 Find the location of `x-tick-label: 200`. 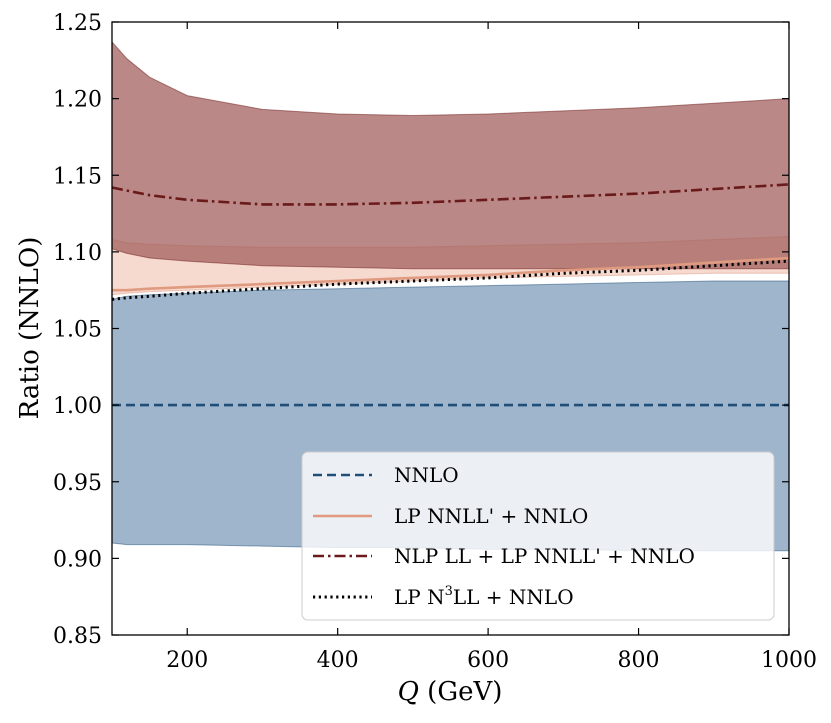

x-tick-label: 200 is located at coordinates (187, 660).